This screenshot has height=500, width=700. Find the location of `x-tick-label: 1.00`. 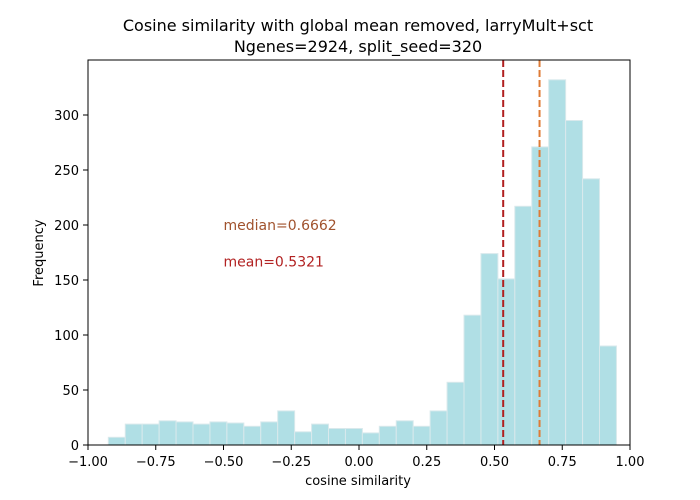

x-tick-label: 1.00 is located at coordinates (630, 462).